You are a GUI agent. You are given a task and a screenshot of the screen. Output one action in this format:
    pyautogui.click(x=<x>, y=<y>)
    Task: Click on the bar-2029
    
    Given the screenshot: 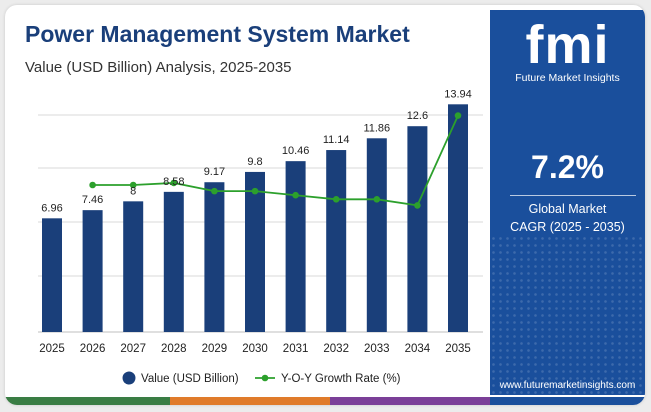 What is the action you would take?
    pyautogui.click(x=214, y=257)
    